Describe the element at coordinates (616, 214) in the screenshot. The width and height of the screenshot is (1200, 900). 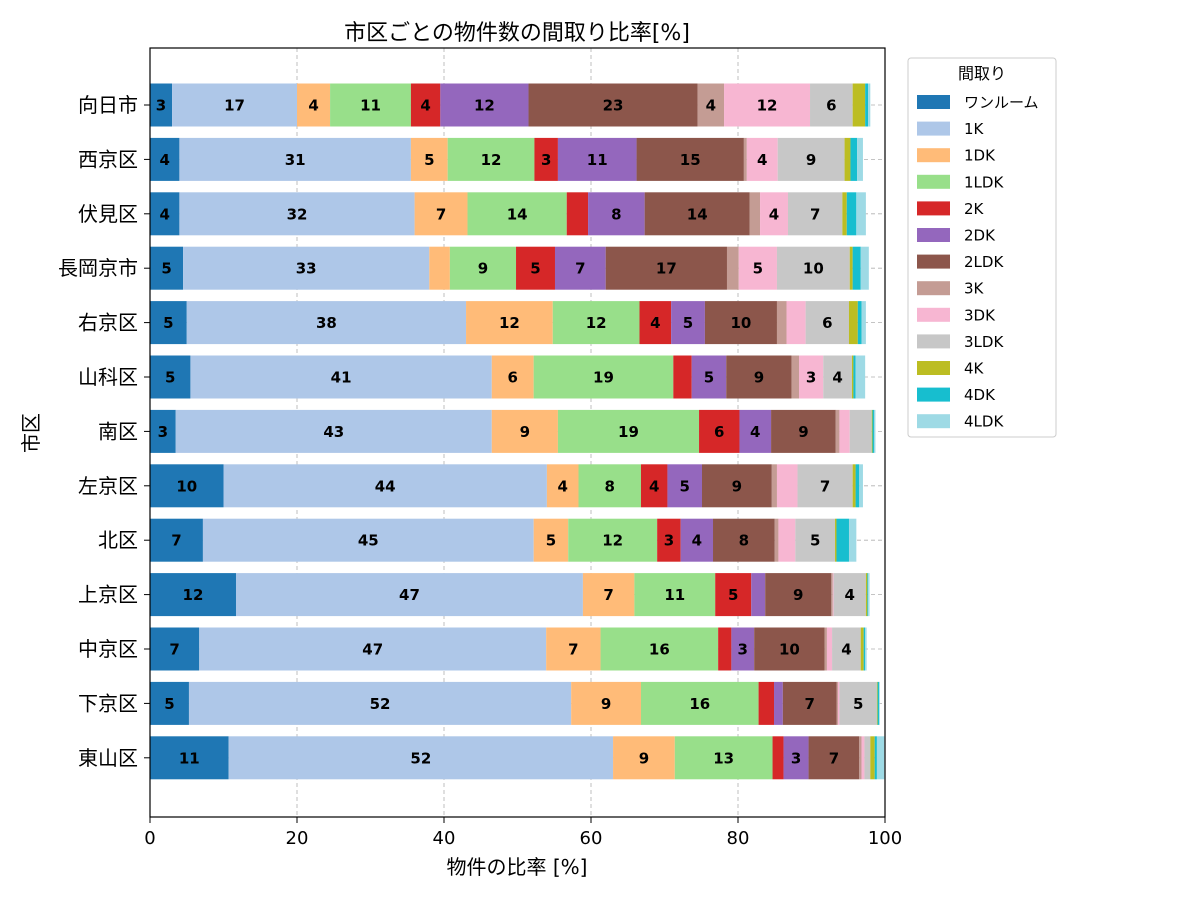
I see `bar-data-label: 8` at that location.